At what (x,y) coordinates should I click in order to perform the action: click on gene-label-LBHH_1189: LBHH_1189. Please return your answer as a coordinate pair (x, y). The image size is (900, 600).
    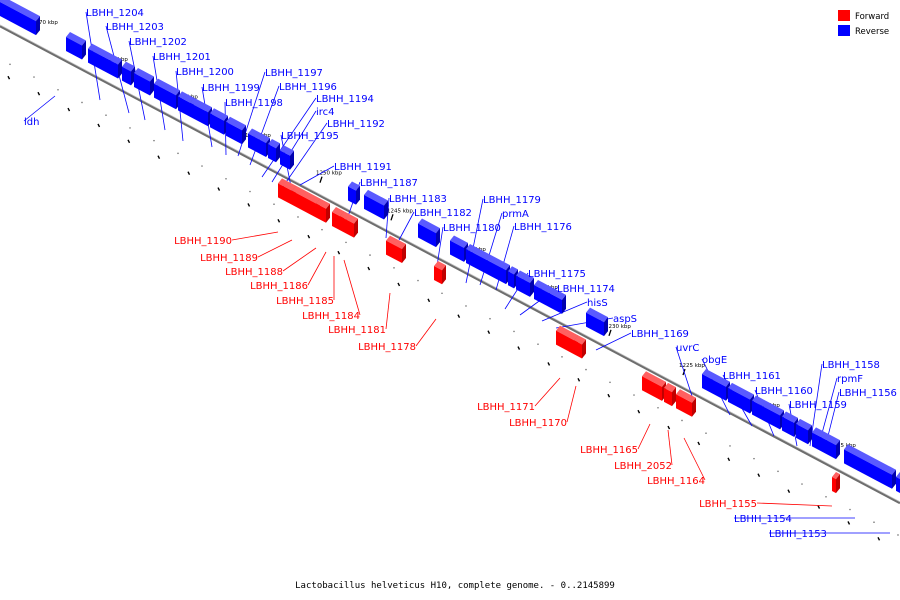
    Looking at the image, I should click on (229, 258).